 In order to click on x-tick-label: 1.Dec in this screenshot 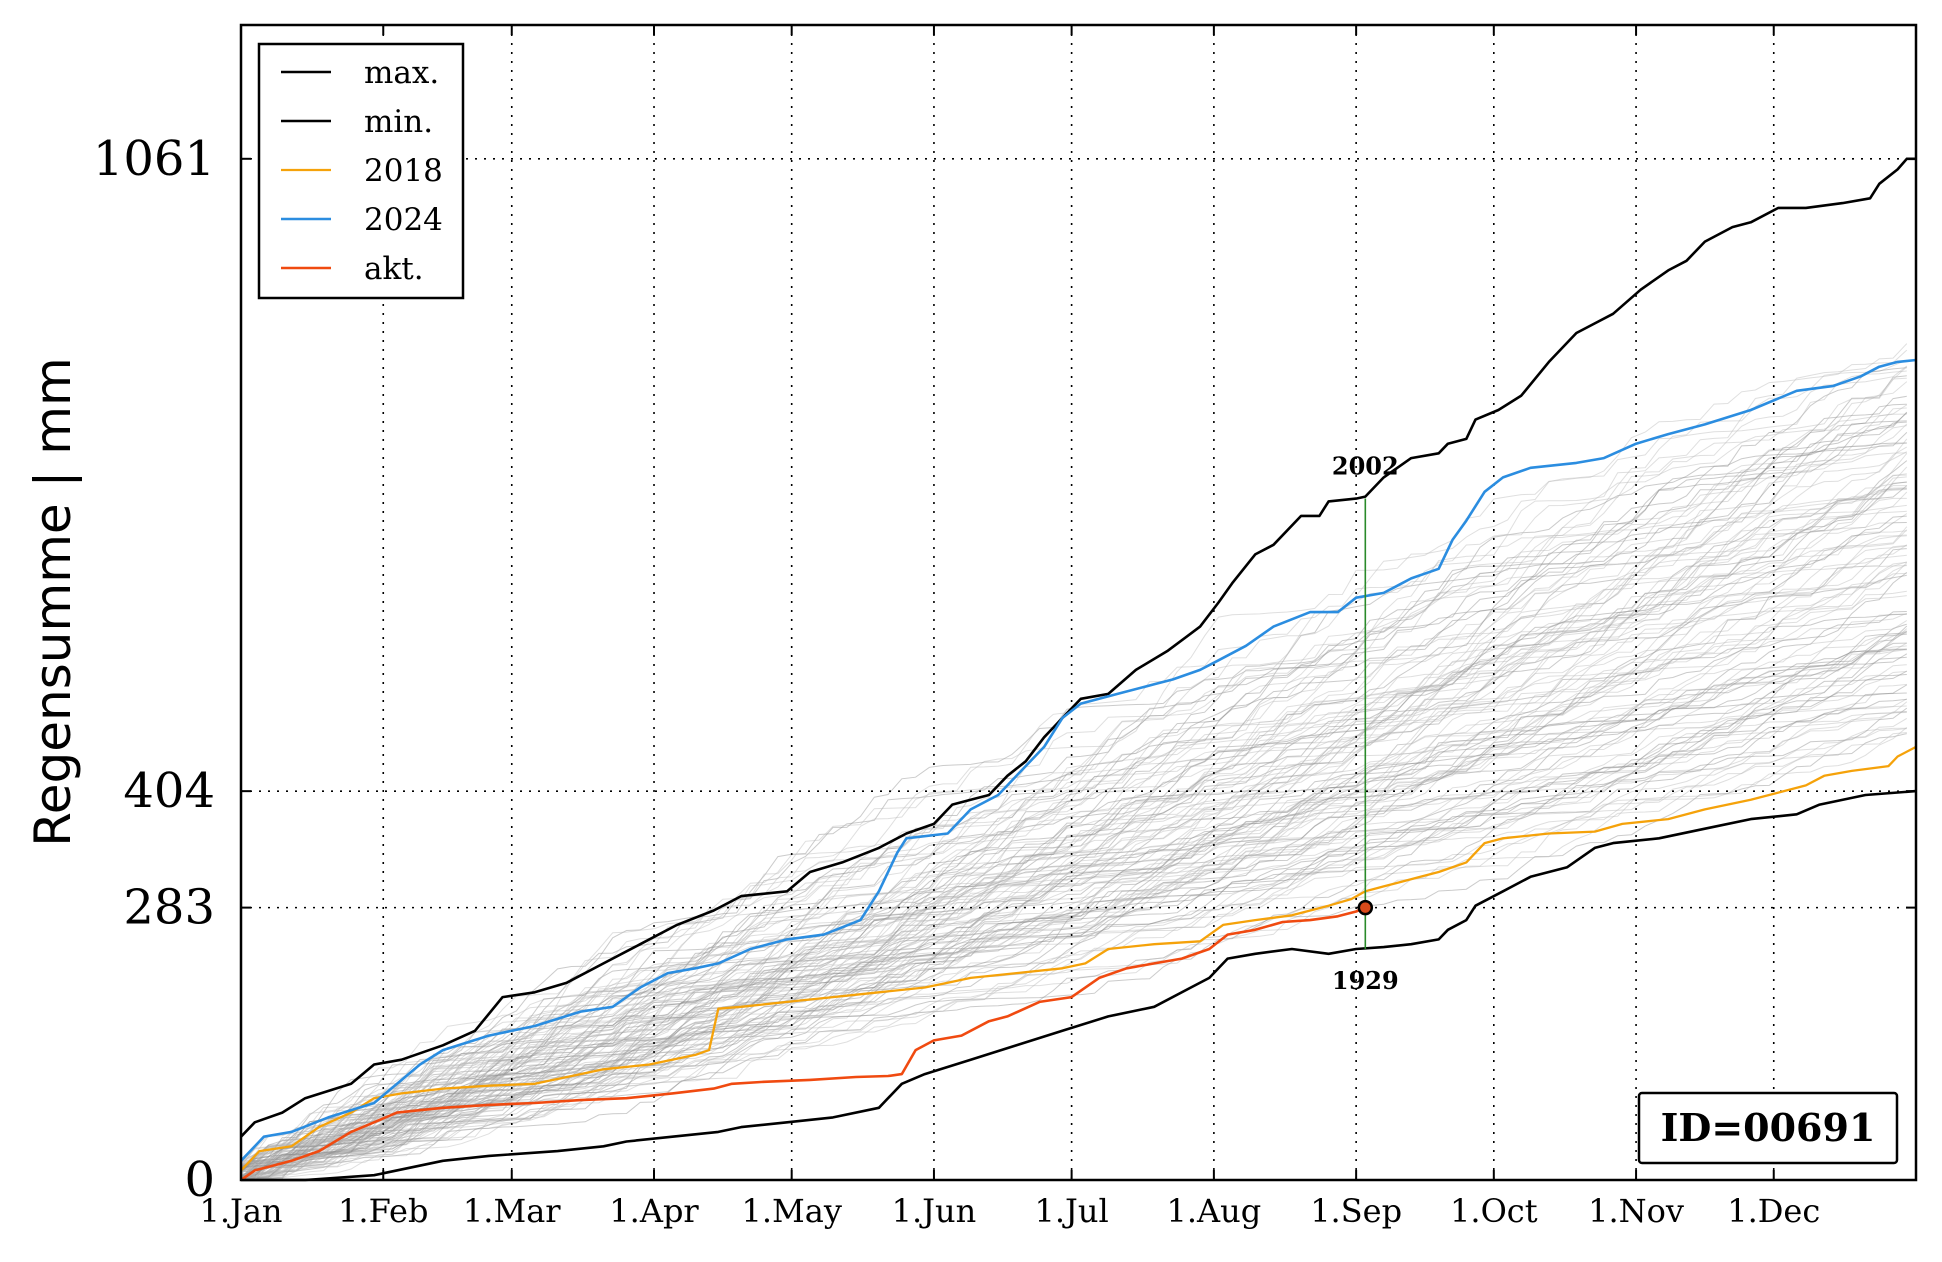, I will do `click(1773, 1211)`.